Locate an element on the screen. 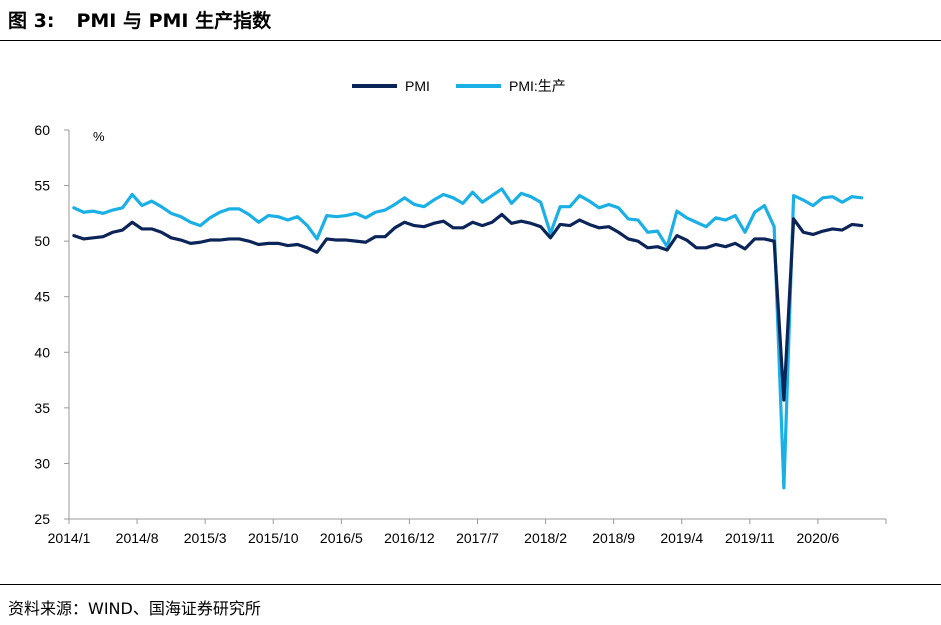 This screenshot has height=625, width=941. x-tick-label: 2015/3 is located at coordinates (205, 538).